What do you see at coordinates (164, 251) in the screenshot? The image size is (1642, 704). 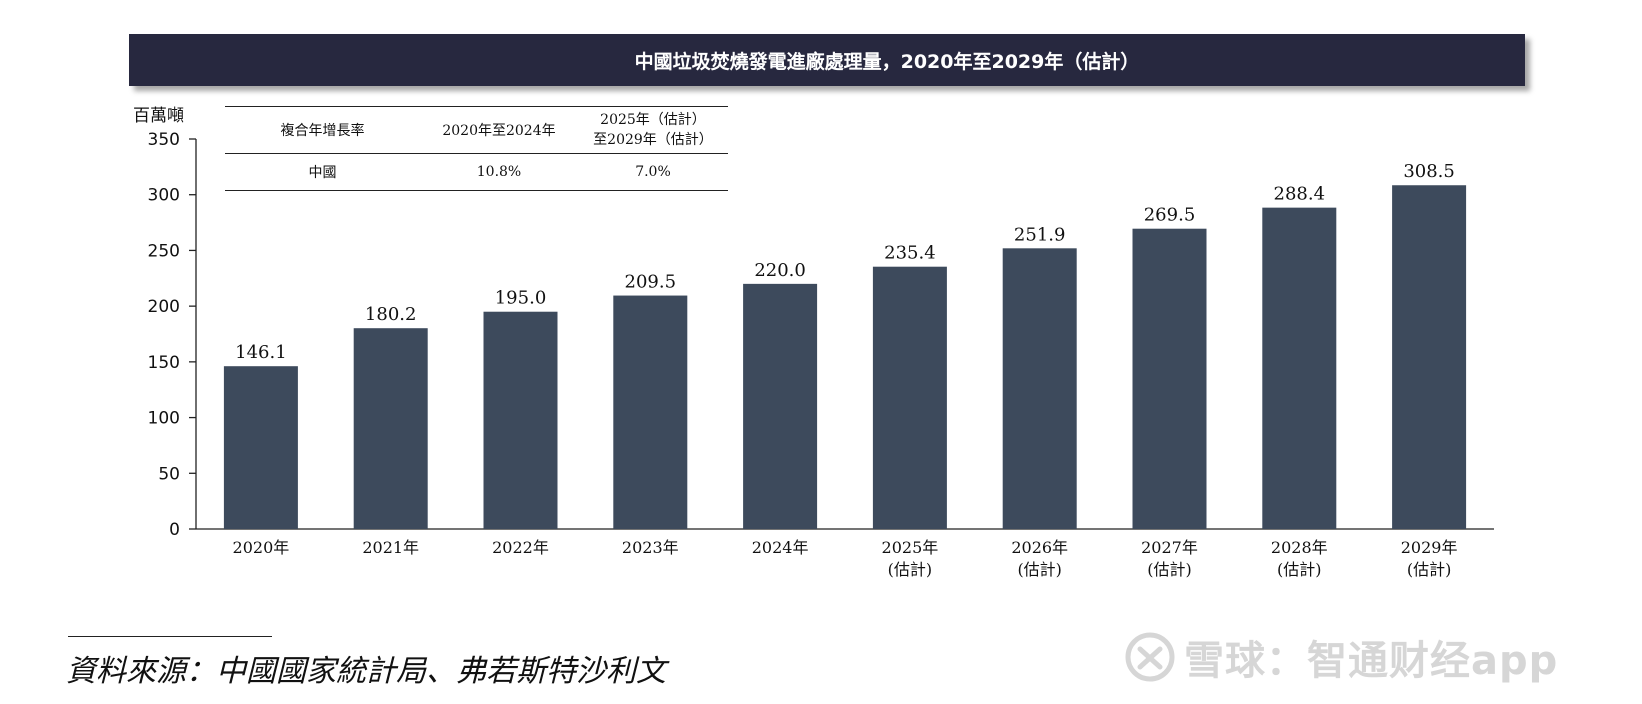 I see `y-tick-label: 250` at bounding box center [164, 251].